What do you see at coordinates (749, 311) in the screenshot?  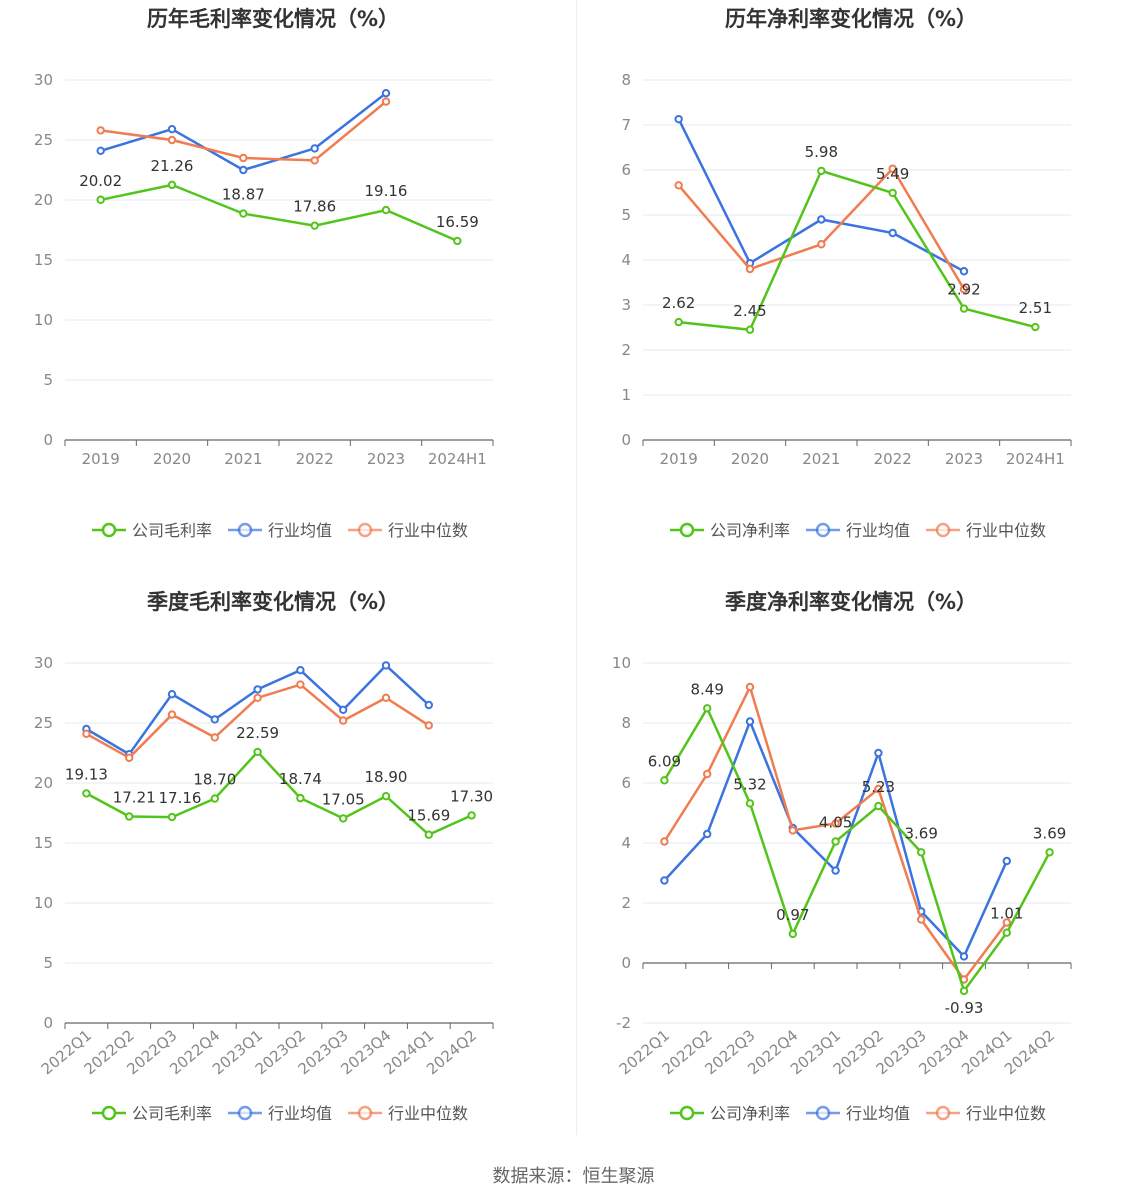 I see `data-label: 2.45` at bounding box center [749, 311].